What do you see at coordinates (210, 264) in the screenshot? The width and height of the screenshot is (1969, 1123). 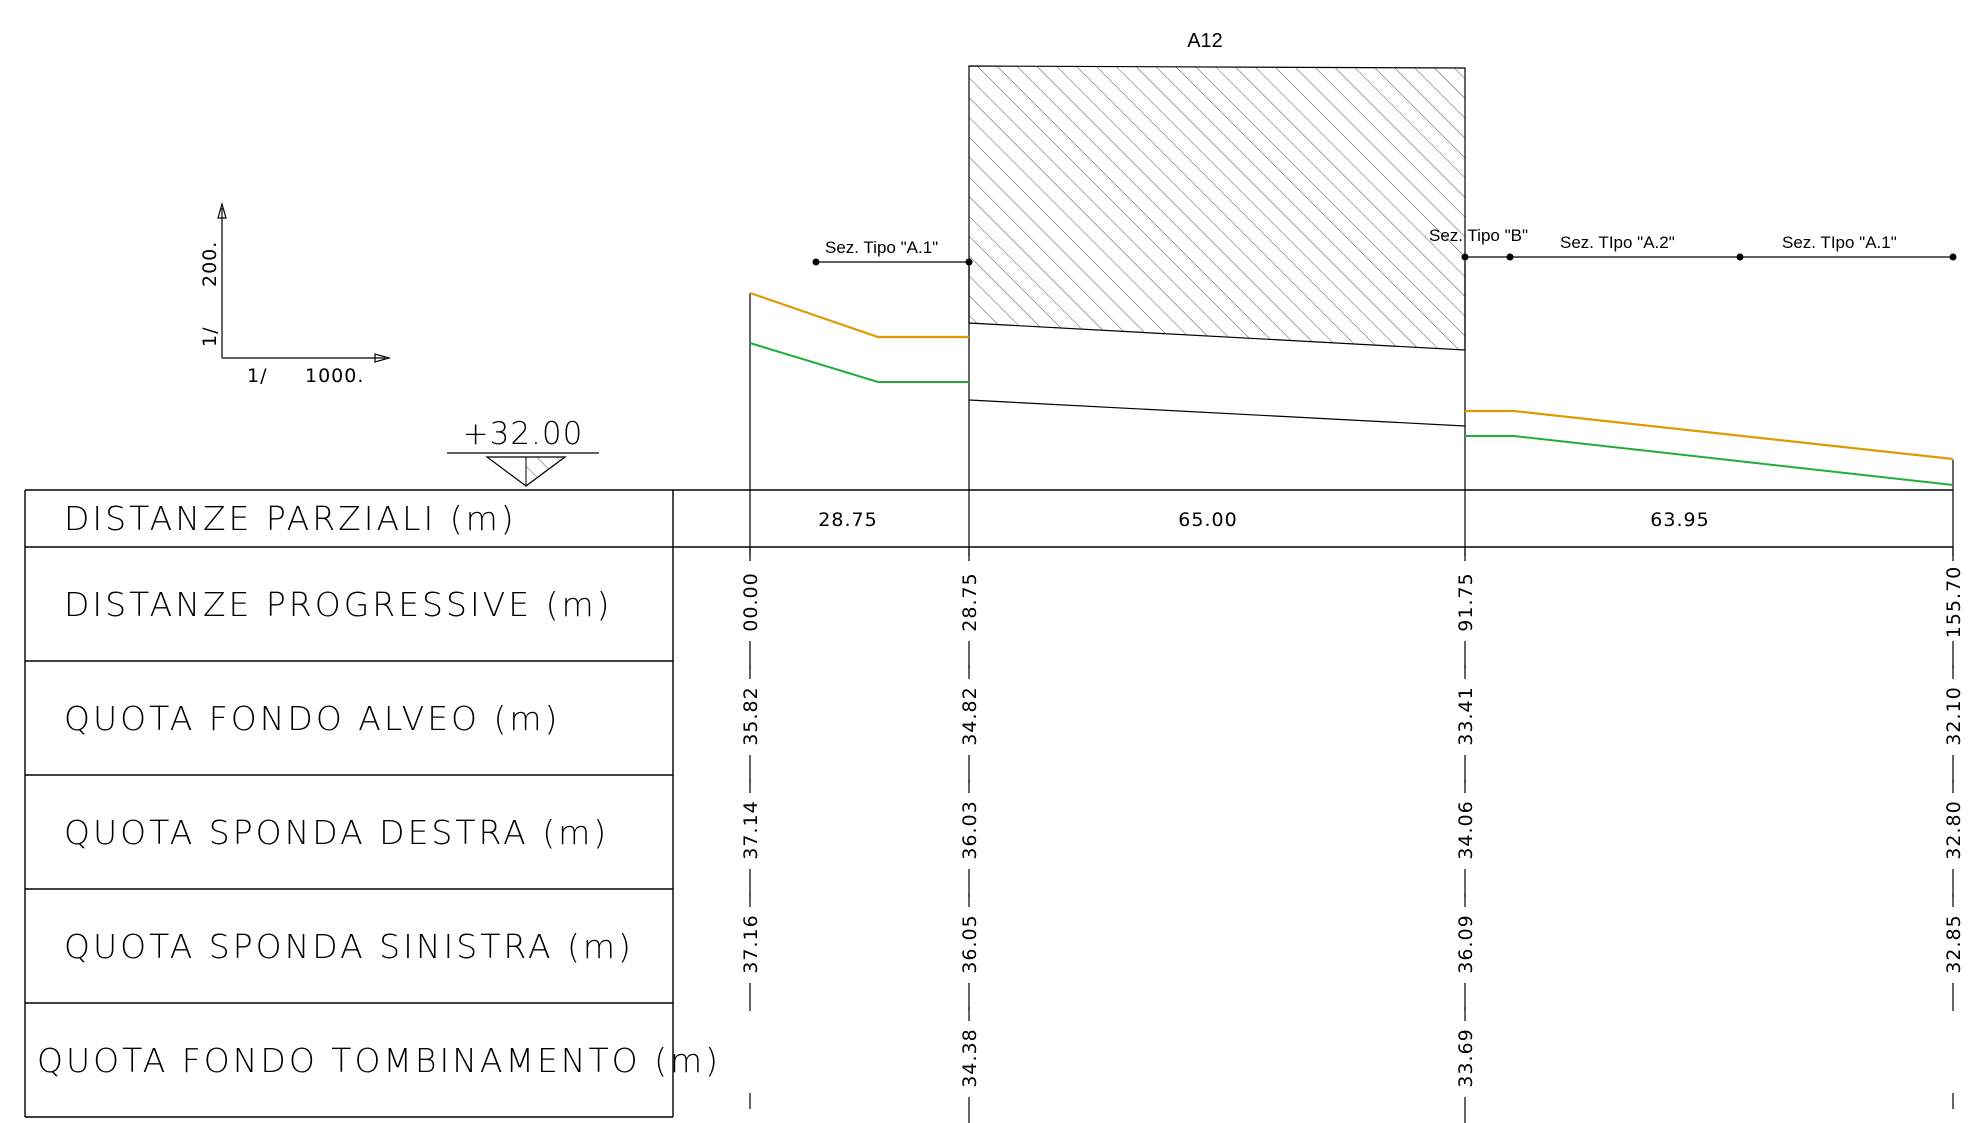 I see `vertical-scale-value: 200.` at bounding box center [210, 264].